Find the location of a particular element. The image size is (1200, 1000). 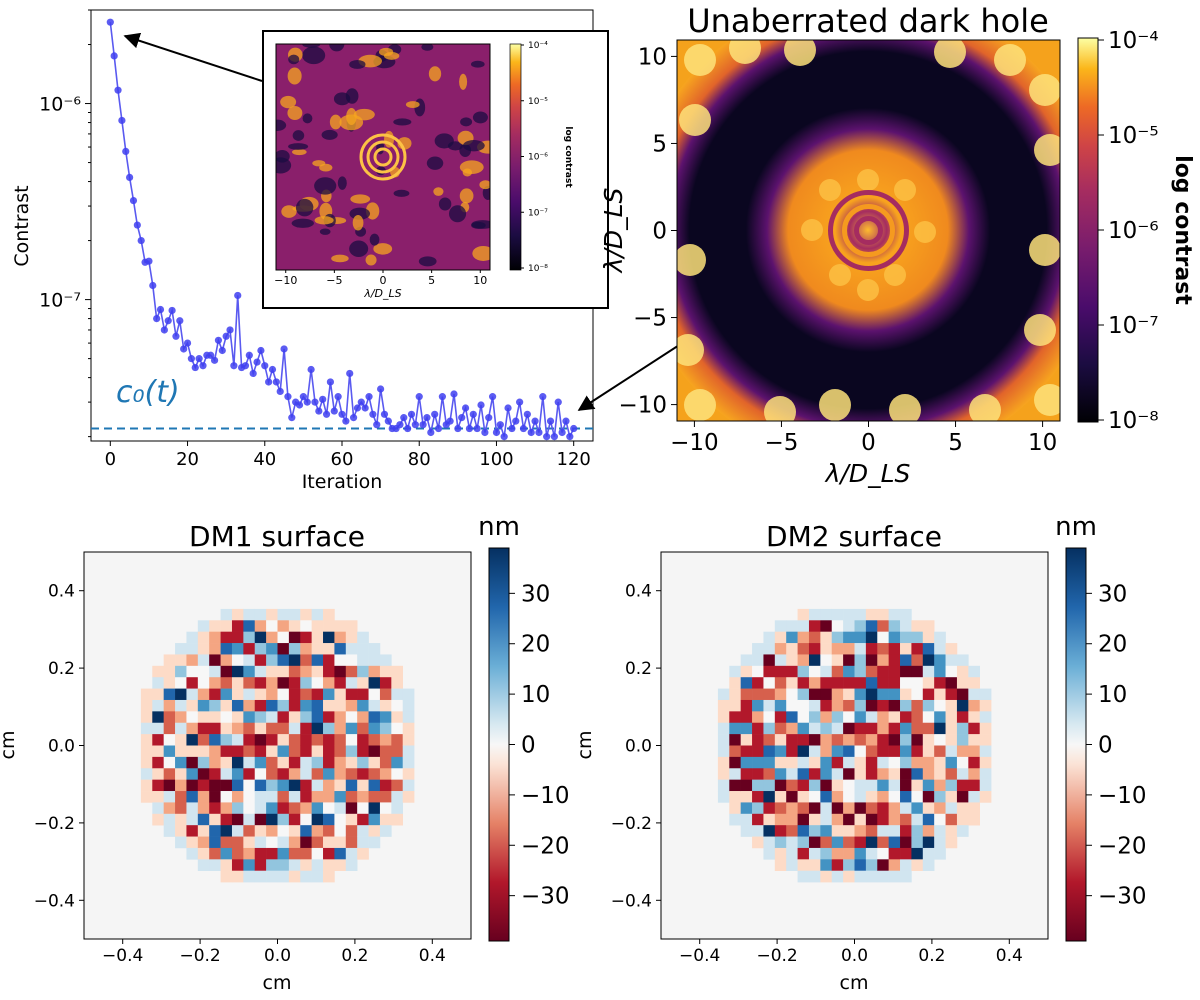

dm2-title: DM2 surface is located at coordinates (854, 536).